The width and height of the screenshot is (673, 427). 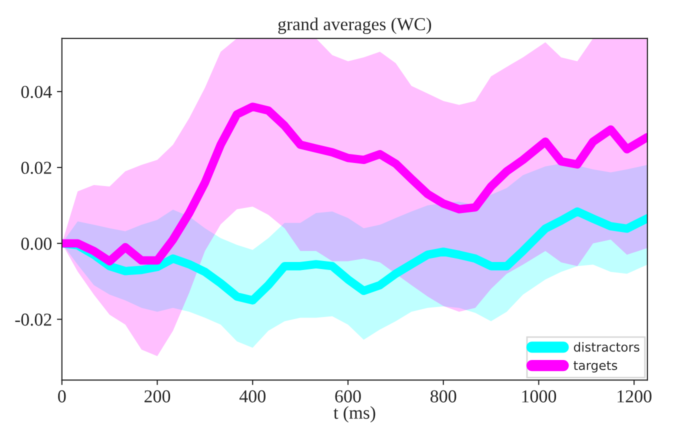 What do you see at coordinates (607, 347) in the screenshot?
I see `legend-label: distractors` at bounding box center [607, 347].